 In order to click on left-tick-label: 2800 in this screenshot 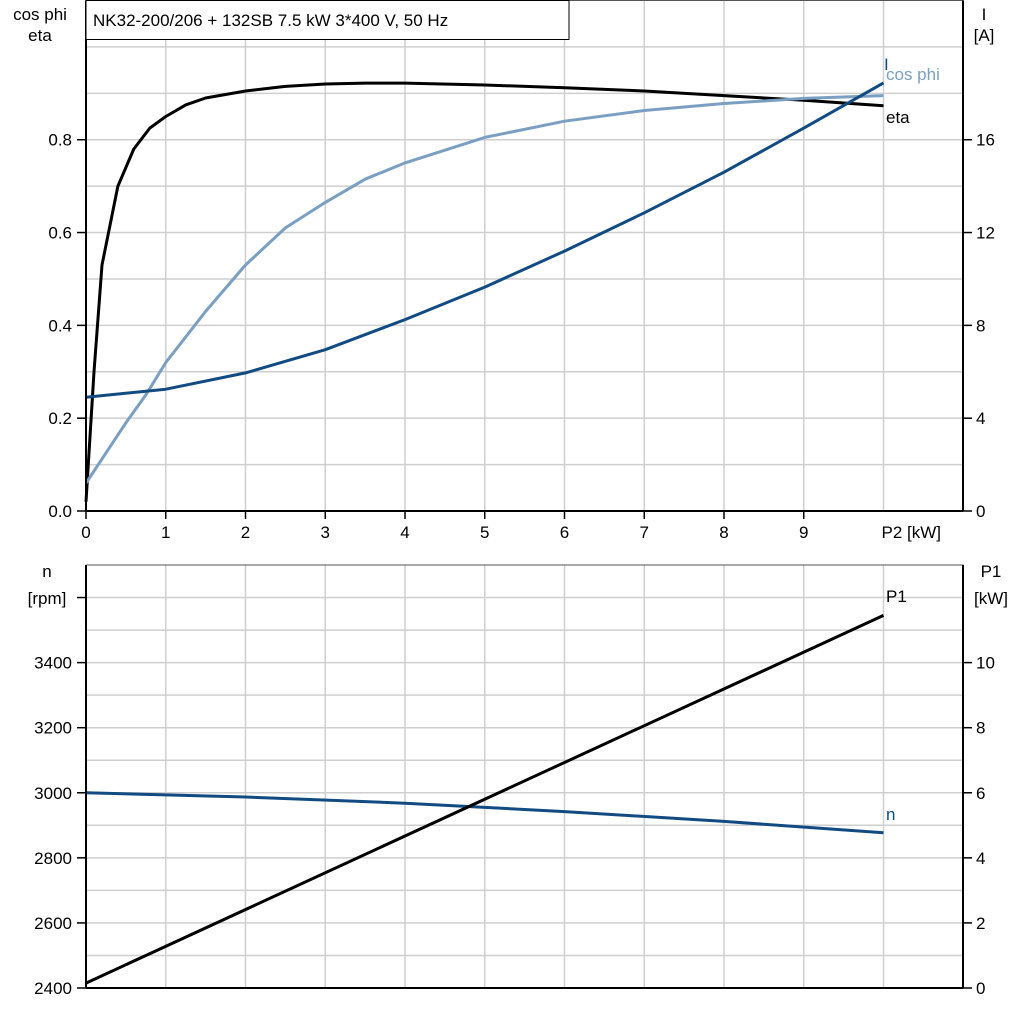, I will do `click(53, 858)`.